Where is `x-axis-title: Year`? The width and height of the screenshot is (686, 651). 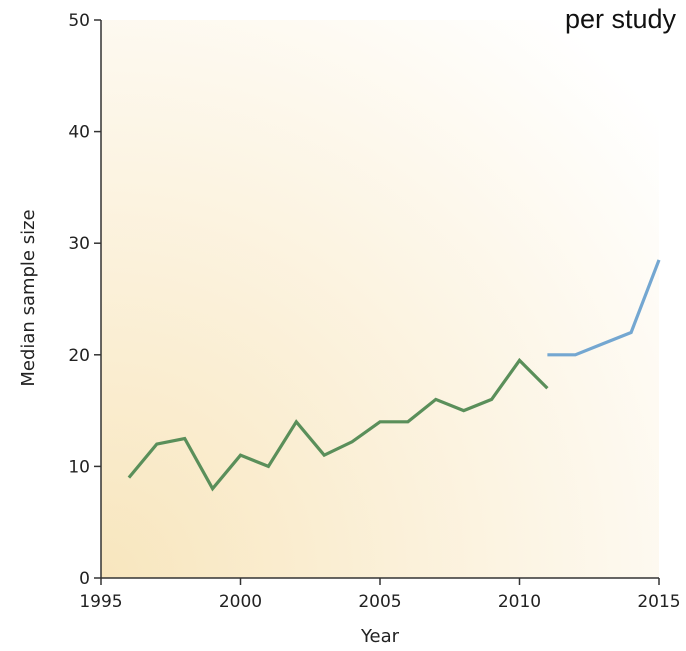 x-axis-title: Year is located at coordinates (380, 636).